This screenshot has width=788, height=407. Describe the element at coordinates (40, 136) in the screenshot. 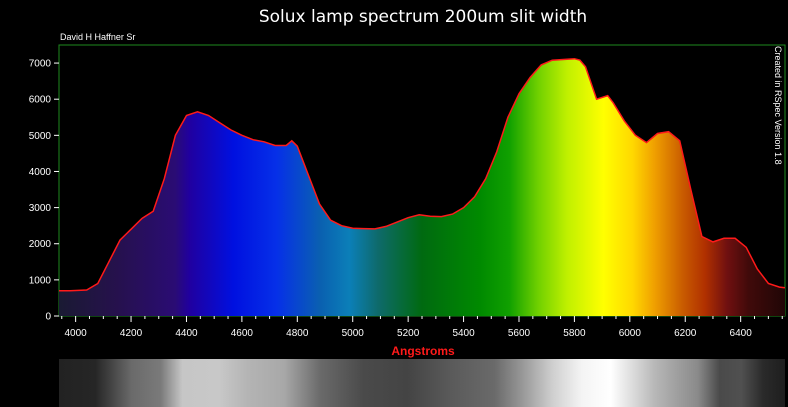

I see `y-tick-label: 5000` at that location.